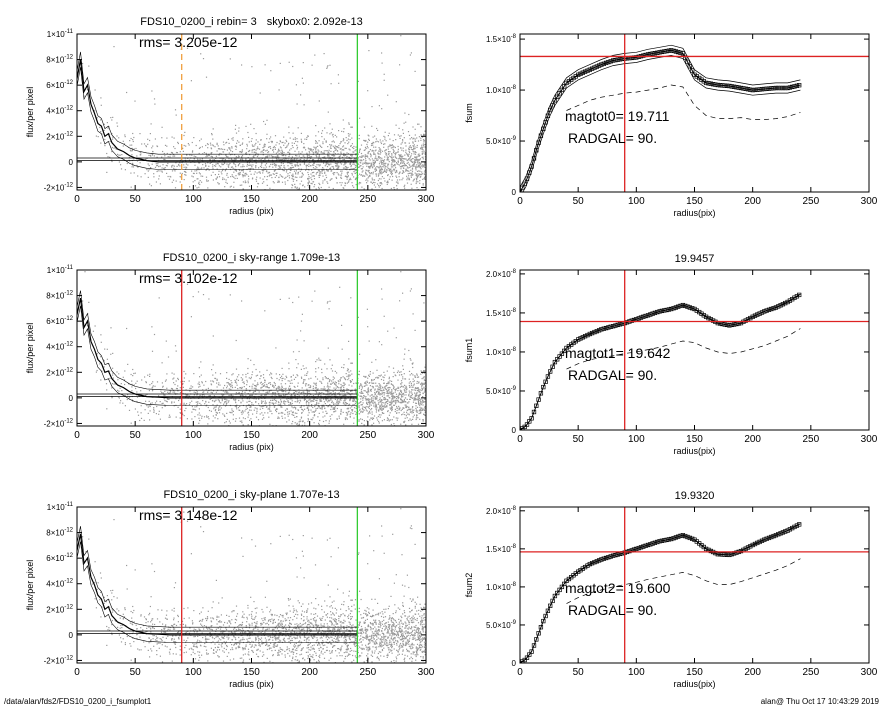 This screenshot has width=885, height=708. What do you see at coordinates (254, 348) in the screenshot?
I see `pixel-points` at bounding box center [254, 348].